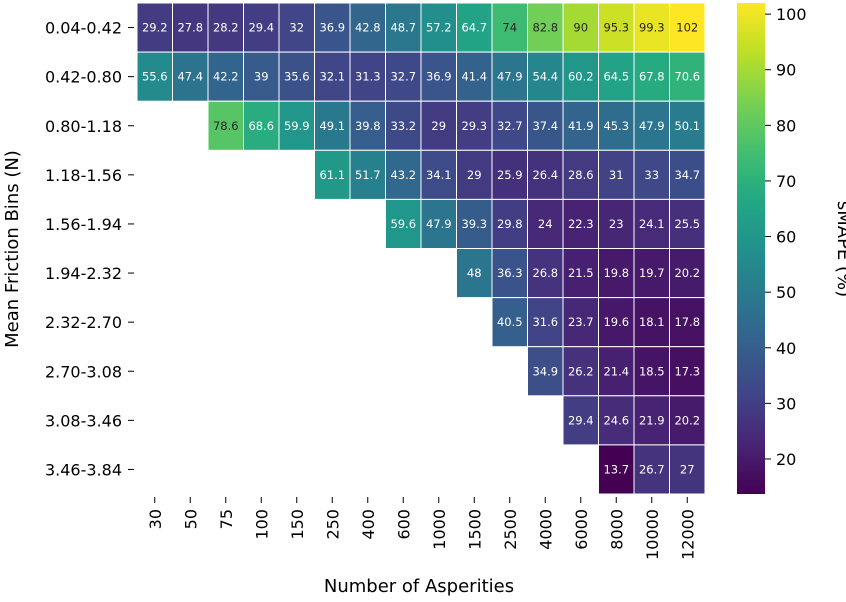 The height and width of the screenshot is (602, 846). I want to click on cell-value-label: 17.8, so click(687, 322).